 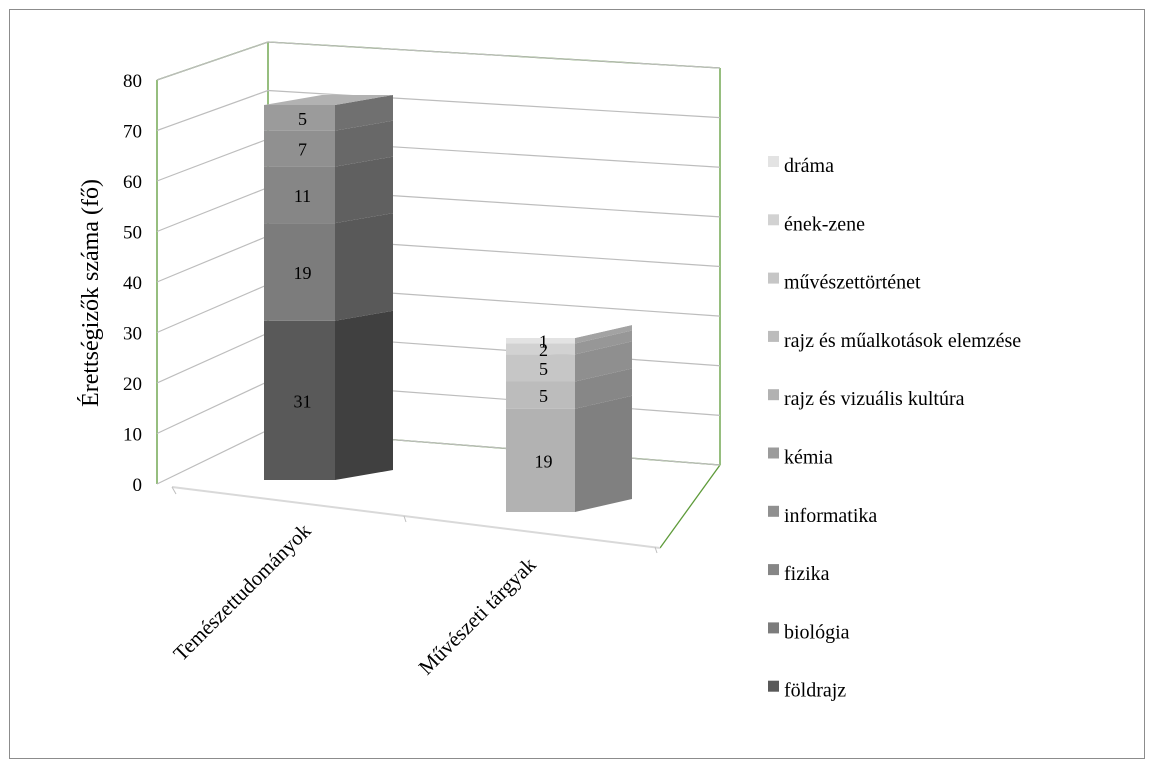 I want to click on y-tick-label: 80, so click(x=132, y=81).